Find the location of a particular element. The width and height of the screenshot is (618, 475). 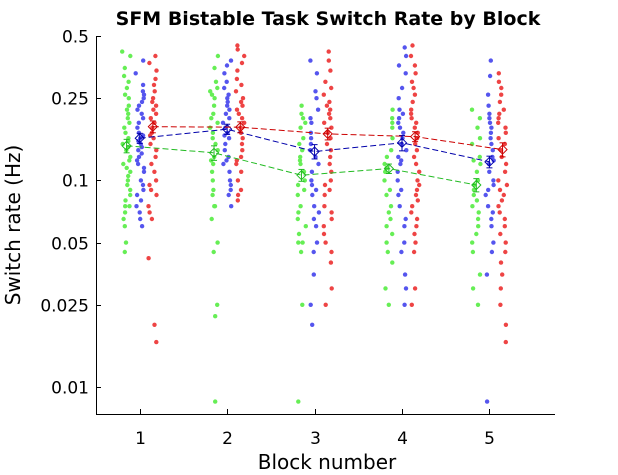

series-1-mean-line is located at coordinates (314, 145).